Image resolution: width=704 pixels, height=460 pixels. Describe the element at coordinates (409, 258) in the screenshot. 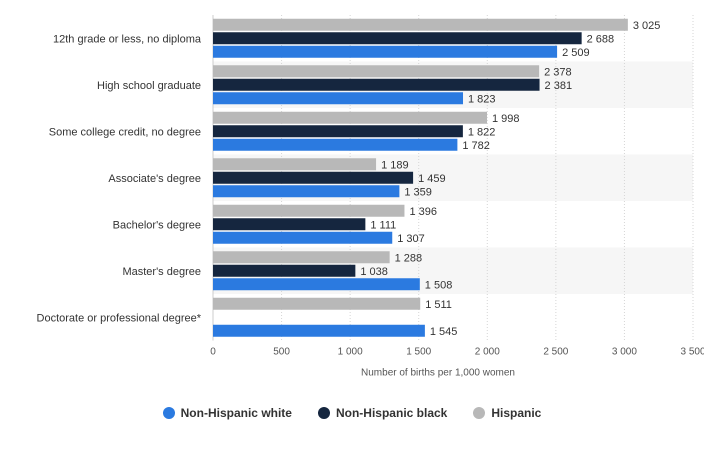

I see `data-label: 1 288` at that location.